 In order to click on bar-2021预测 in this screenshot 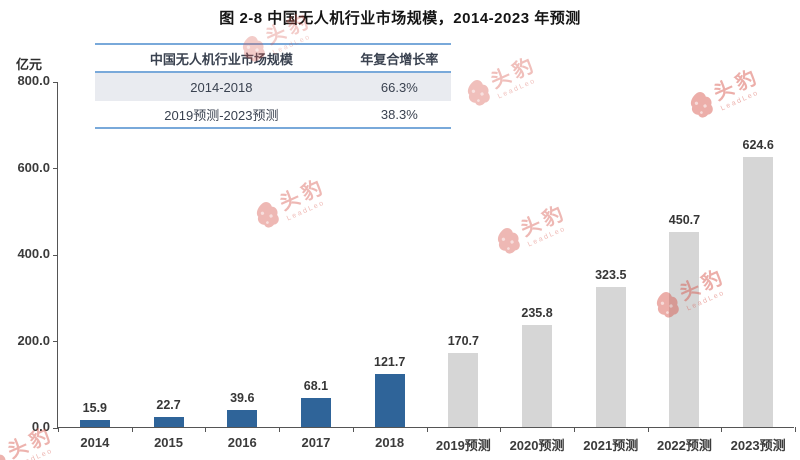, I will do `click(610, 357)`.